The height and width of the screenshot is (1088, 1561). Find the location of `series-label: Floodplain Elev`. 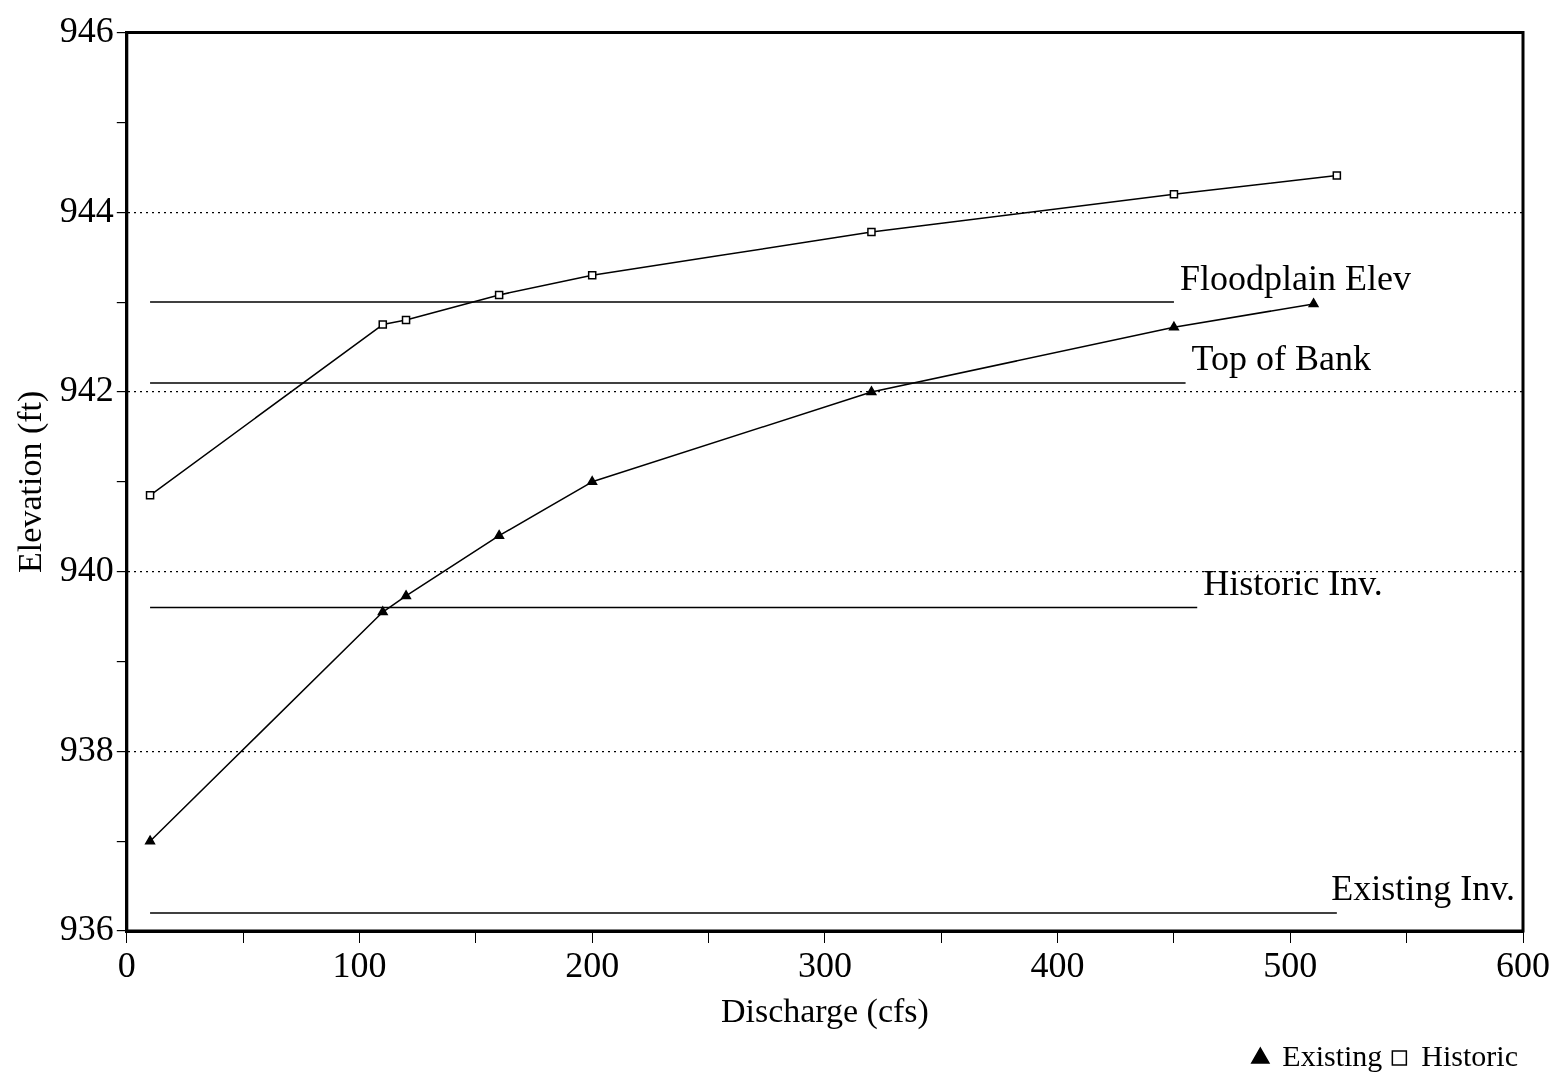

series-label: Floodplain Elev is located at coordinates (1295, 277).